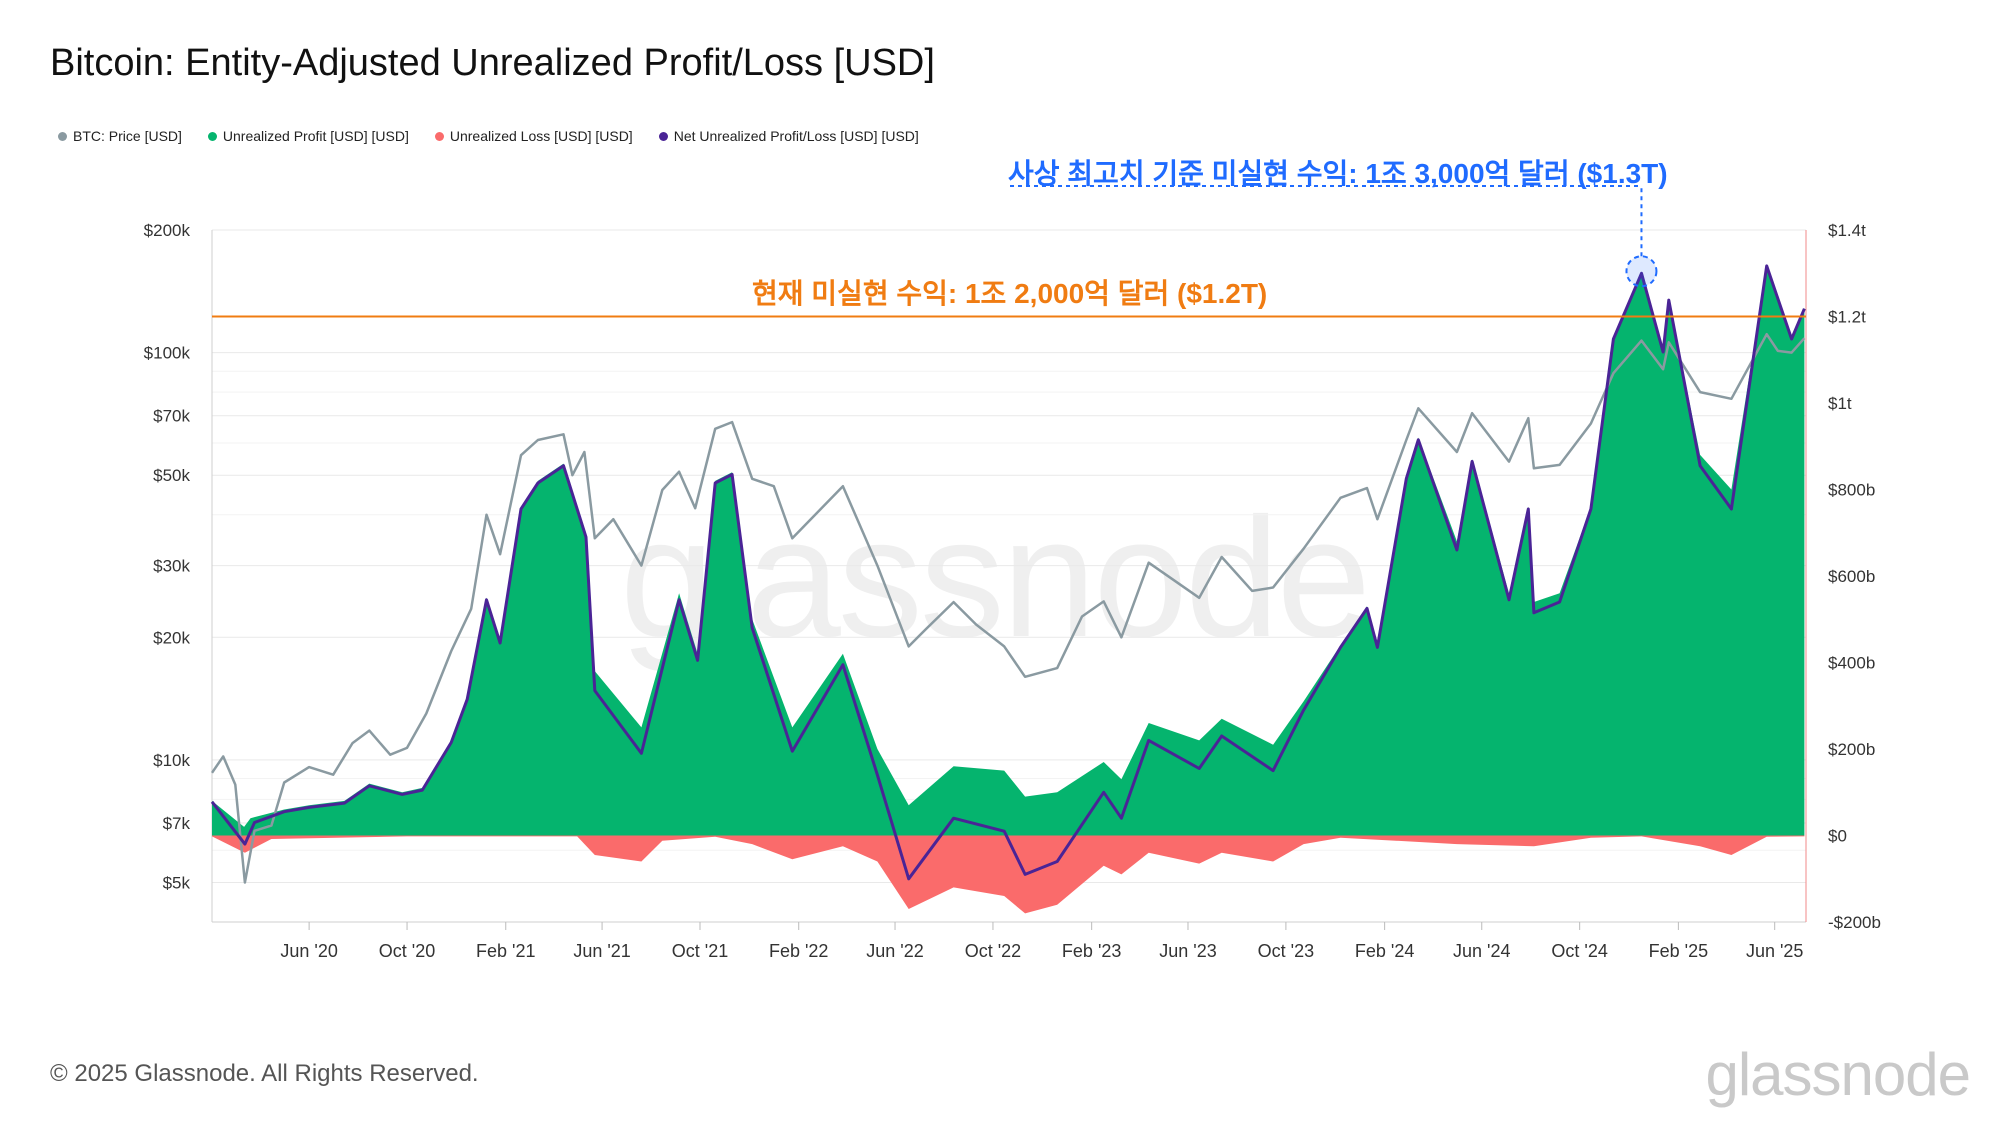 Image resolution: width=2000 pixels, height=1125 pixels. What do you see at coordinates (1851, 576) in the screenshot?
I see `y-right-tick-label: $600b` at bounding box center [1851, 576].